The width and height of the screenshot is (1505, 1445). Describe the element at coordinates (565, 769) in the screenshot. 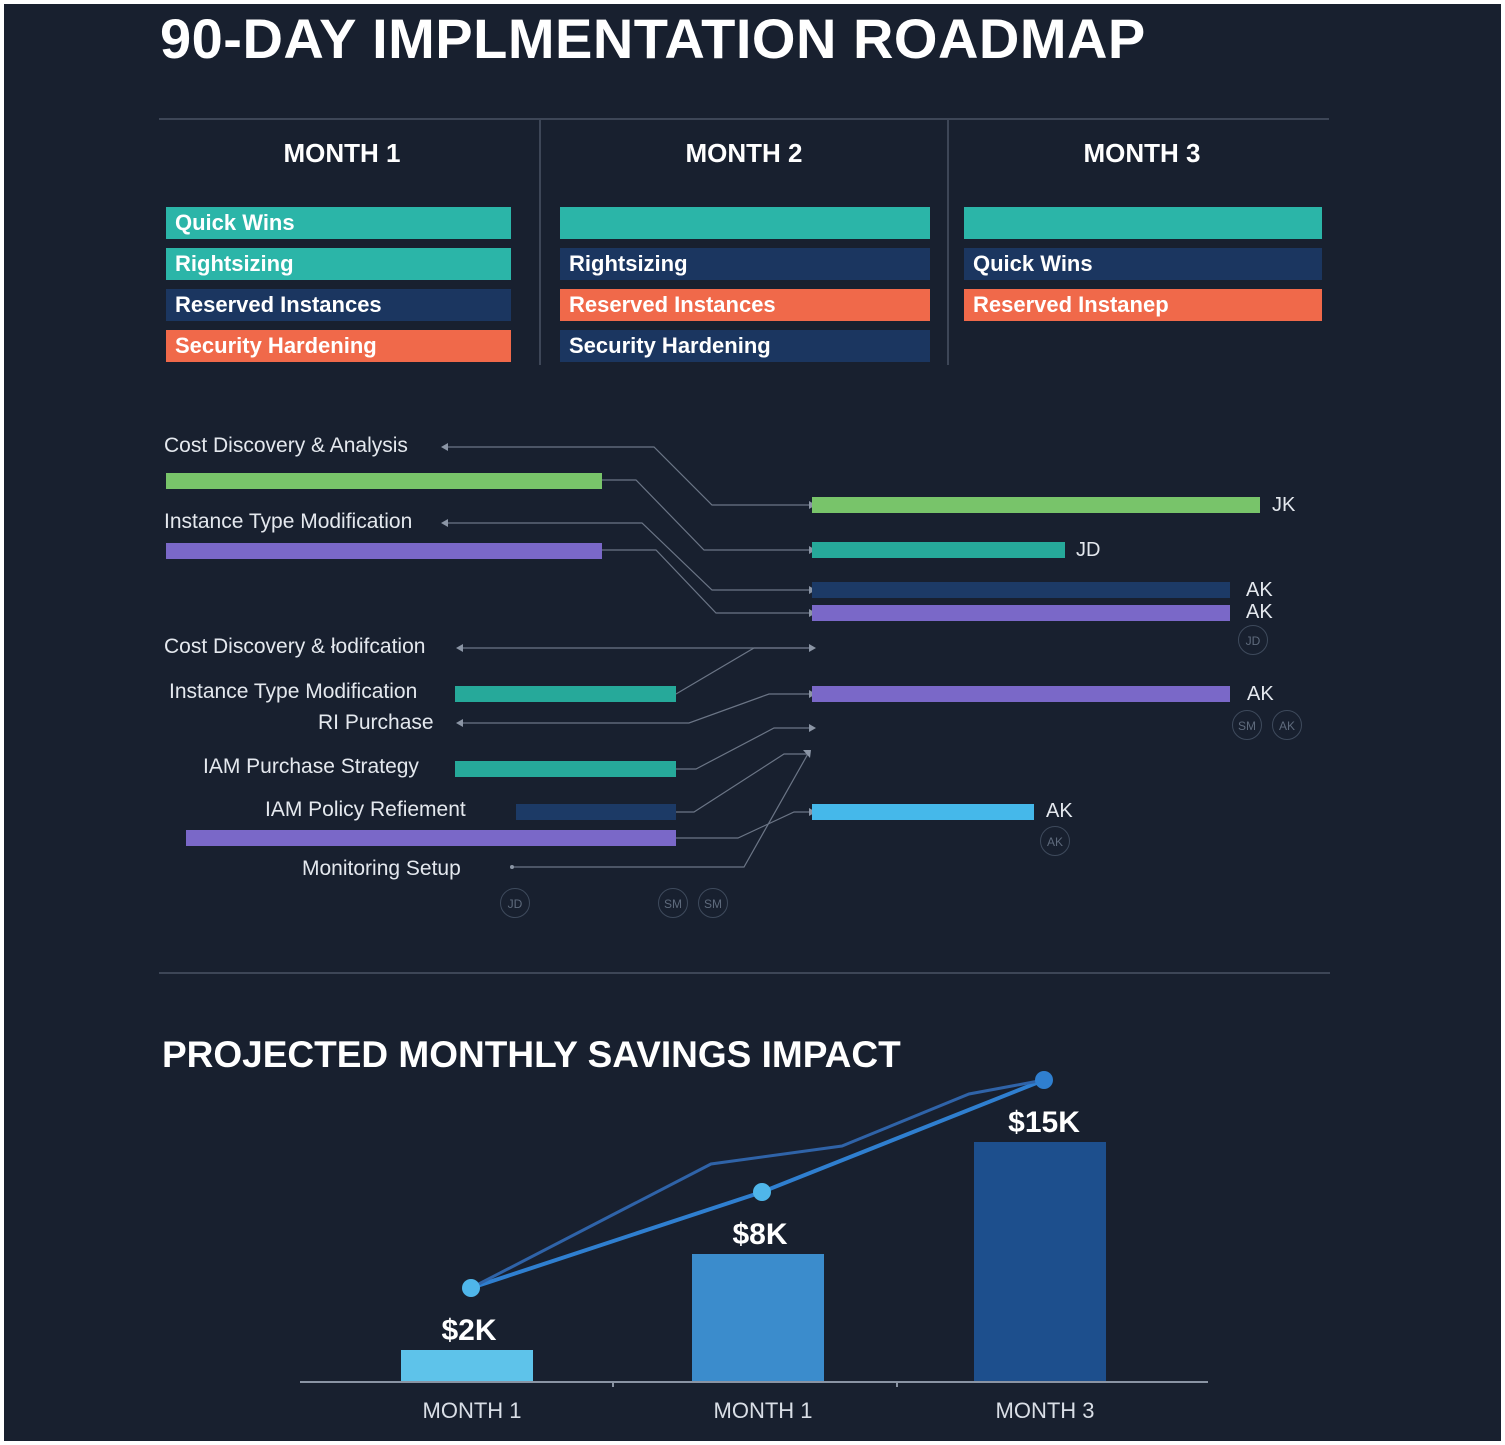

I see `gantt-bar-iam-purchase-strategy` at that location.